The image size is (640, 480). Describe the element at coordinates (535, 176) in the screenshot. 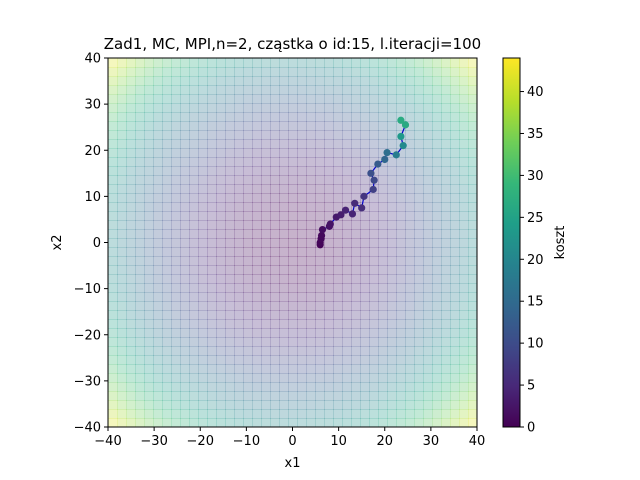

I see `colorbar-tick-label: 30` at that location.